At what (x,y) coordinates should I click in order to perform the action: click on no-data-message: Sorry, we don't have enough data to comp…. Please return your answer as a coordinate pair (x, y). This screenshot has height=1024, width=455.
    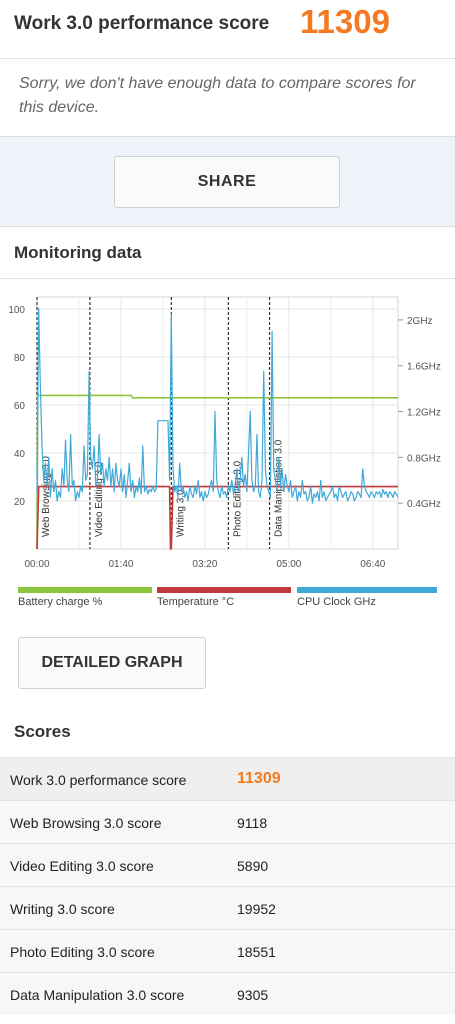
    Looking at the image, I should click on (217, 95).